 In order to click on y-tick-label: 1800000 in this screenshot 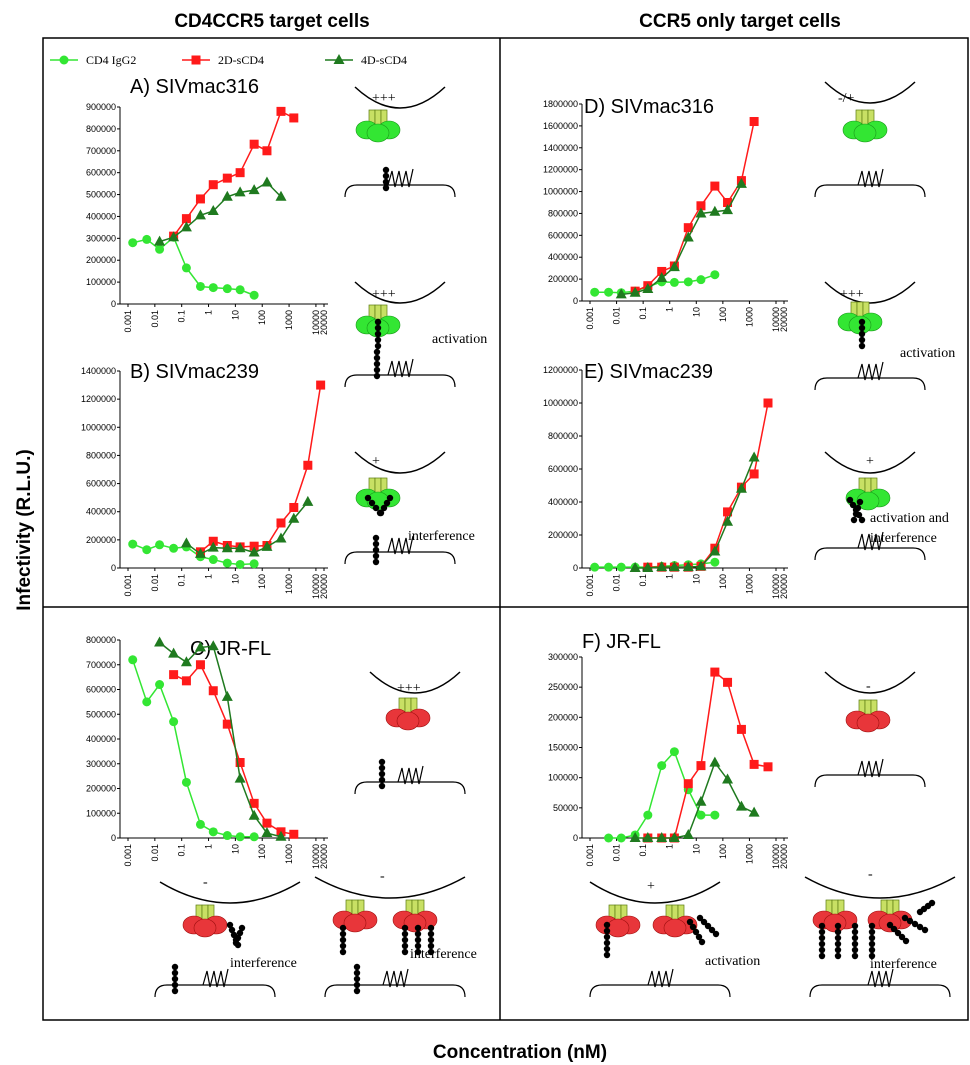, I will do `click(560, 104)`.